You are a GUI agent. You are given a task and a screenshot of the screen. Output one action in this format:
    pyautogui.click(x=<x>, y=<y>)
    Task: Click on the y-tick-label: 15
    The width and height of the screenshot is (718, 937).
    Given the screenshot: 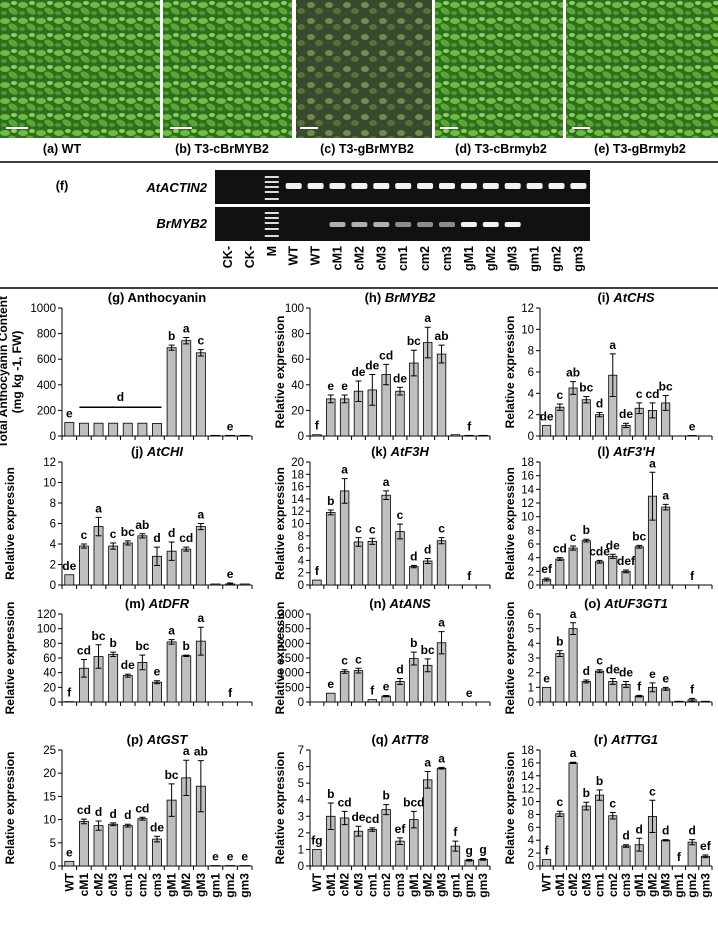 What is the action you would take?
    pyautogui.click(x=49, y=797)
    